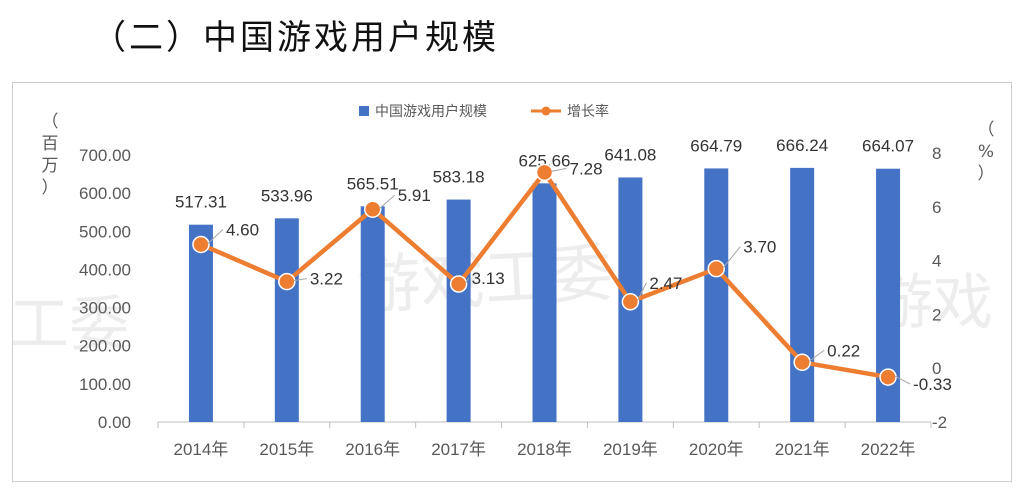  What do you see at coordinates (71, 325) in the screenshot?
I see `watermark: 工委` at bounding box center [71, 325].